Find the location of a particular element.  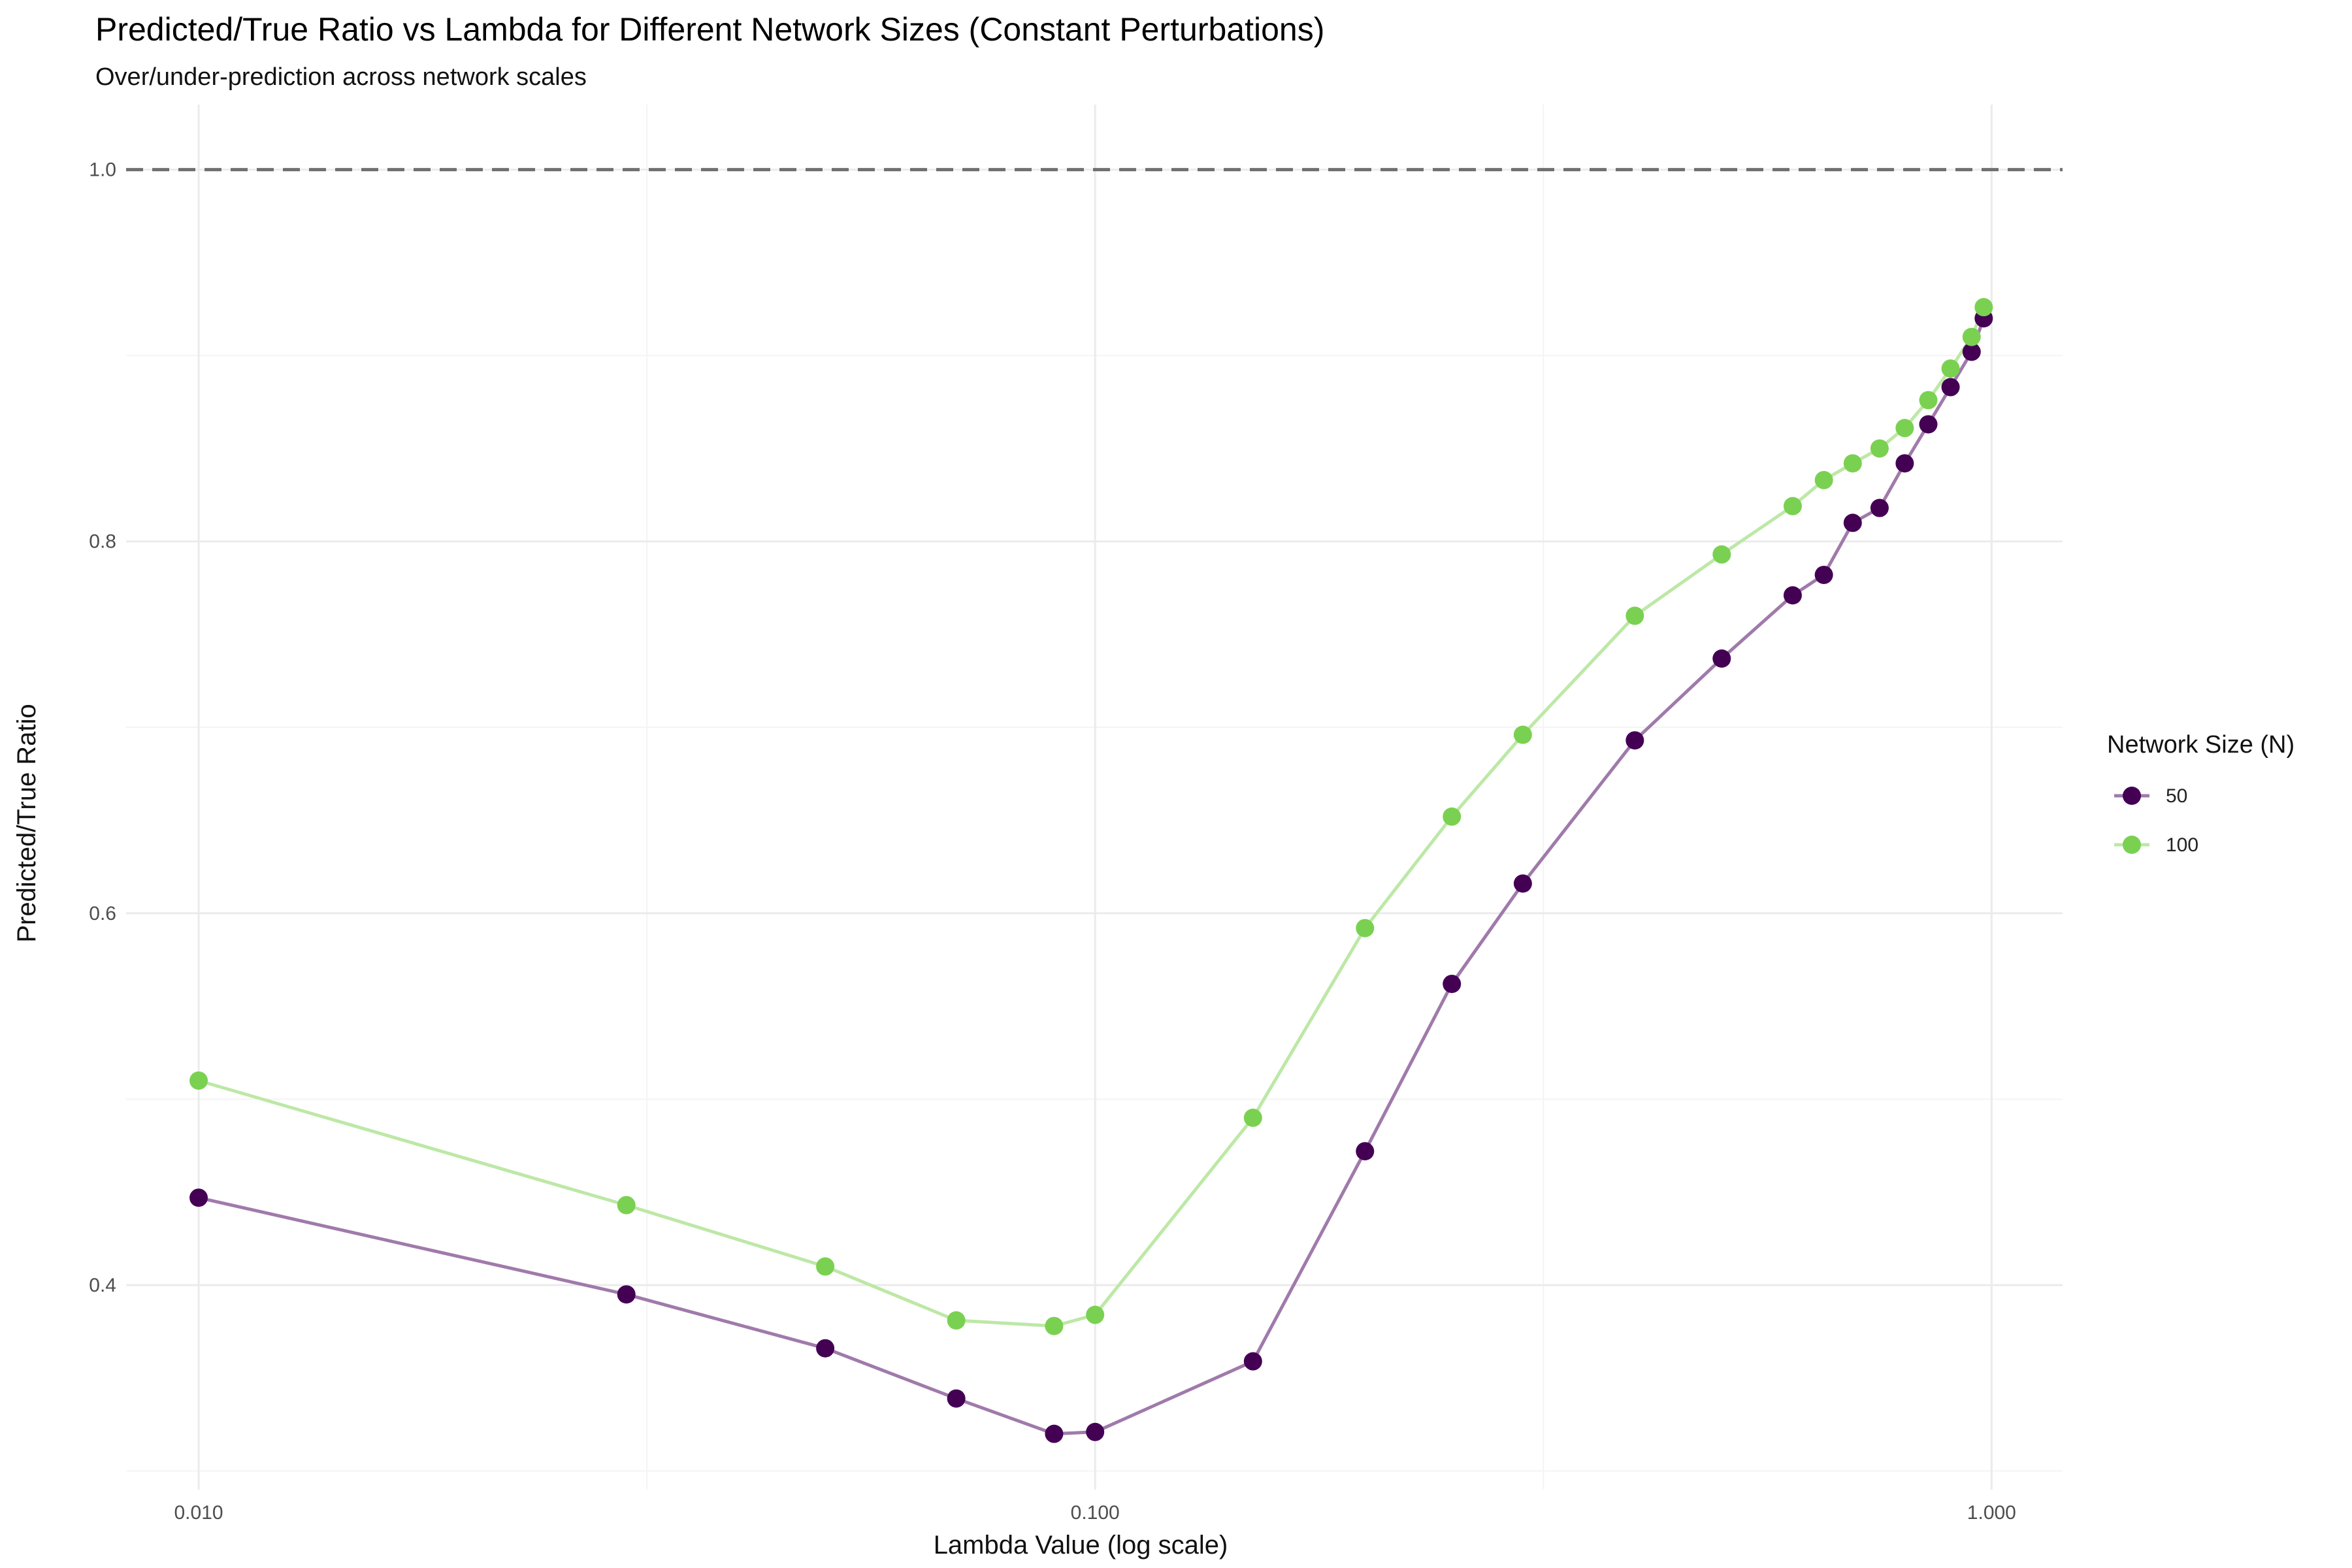

x-axis-title: Lambda Value (log scale) is located at coordinates (1081, 1545).